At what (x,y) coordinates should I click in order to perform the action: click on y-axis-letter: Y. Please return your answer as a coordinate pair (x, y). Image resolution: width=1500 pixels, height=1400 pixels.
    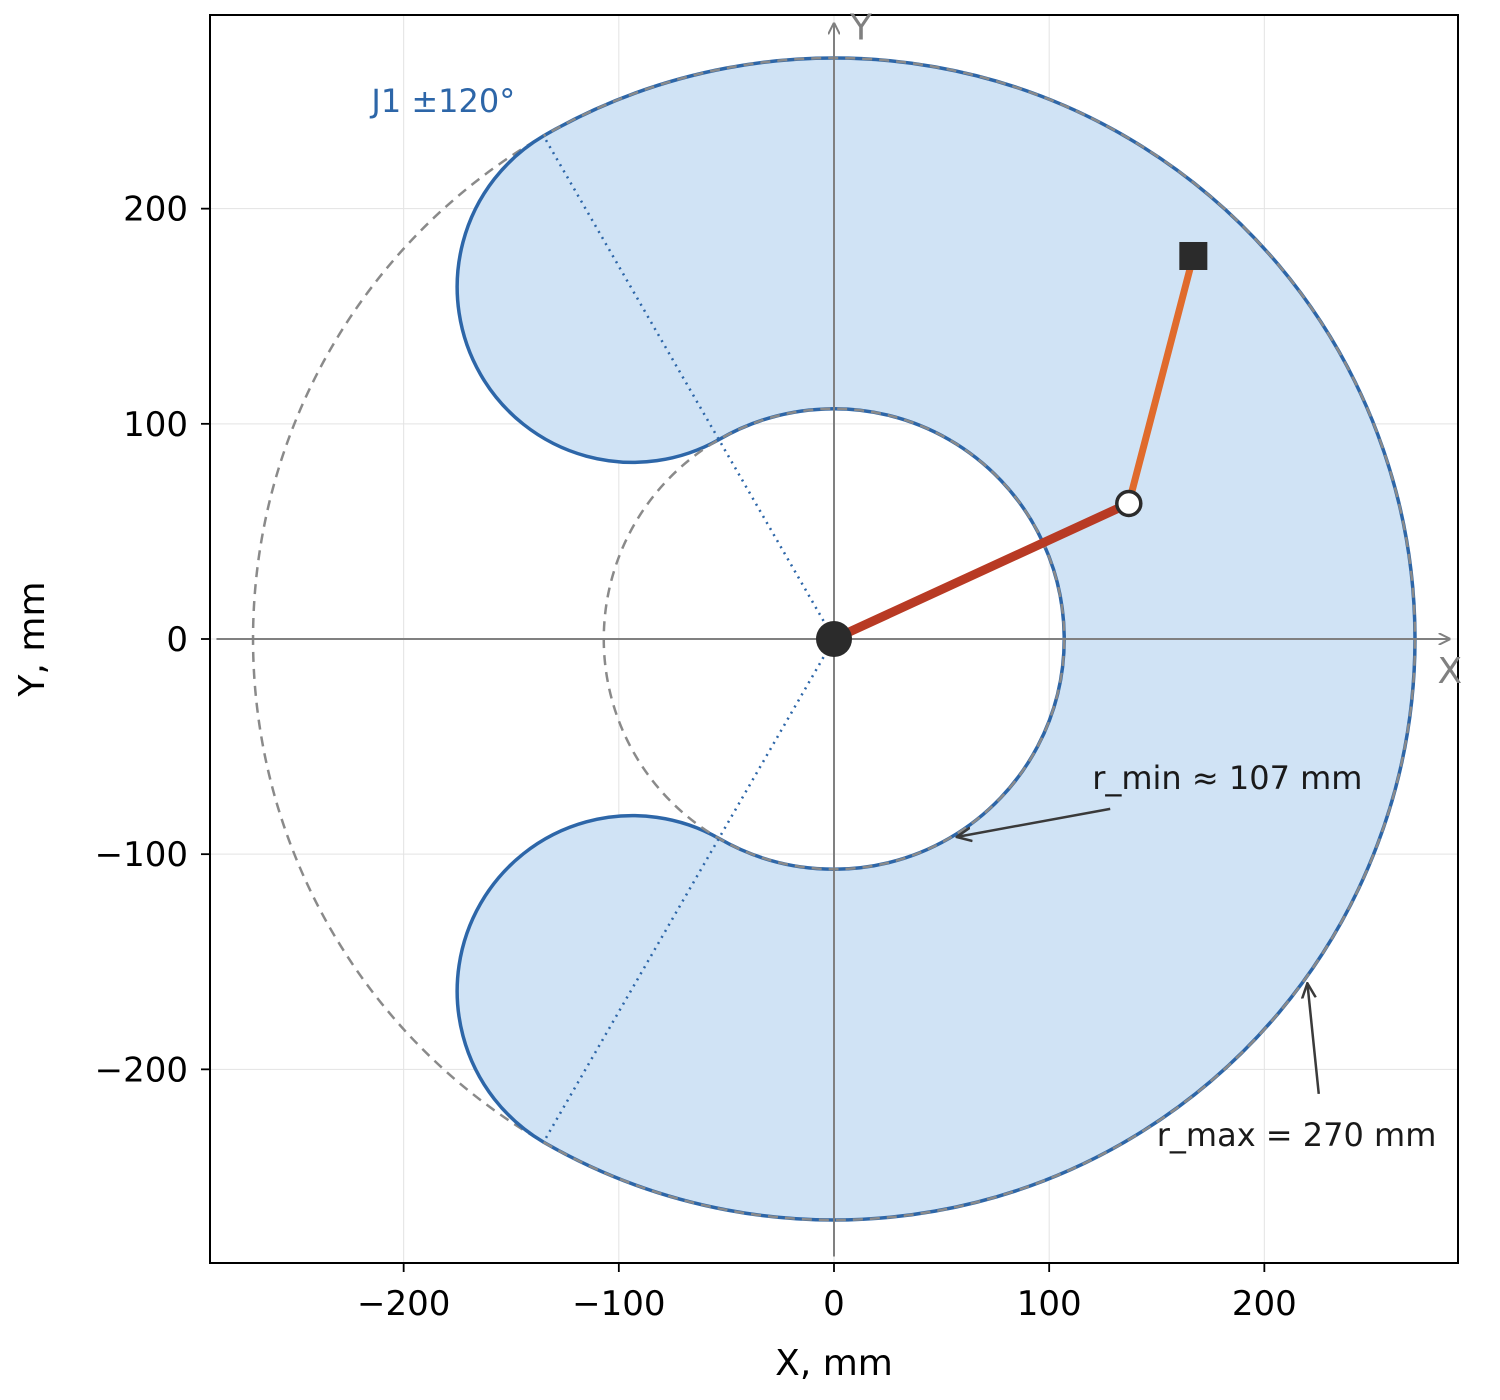
    Looking at the image, I should click on (861, 27).